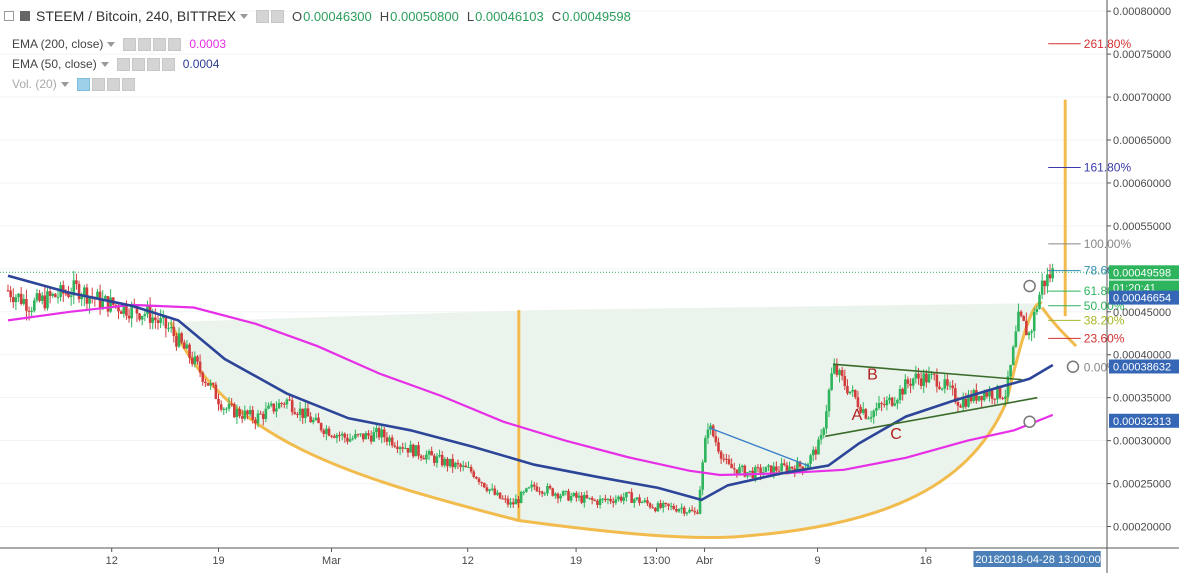  I want to click on price-badge-label: 0.00038632, so click(1142, 367).